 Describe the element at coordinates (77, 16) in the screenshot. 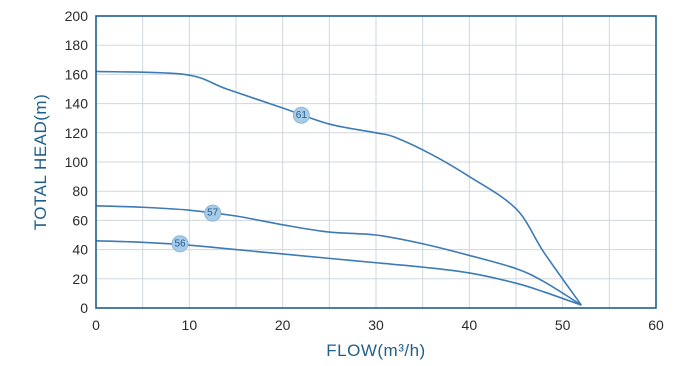

I see `y-tick-label: 200` at that location.